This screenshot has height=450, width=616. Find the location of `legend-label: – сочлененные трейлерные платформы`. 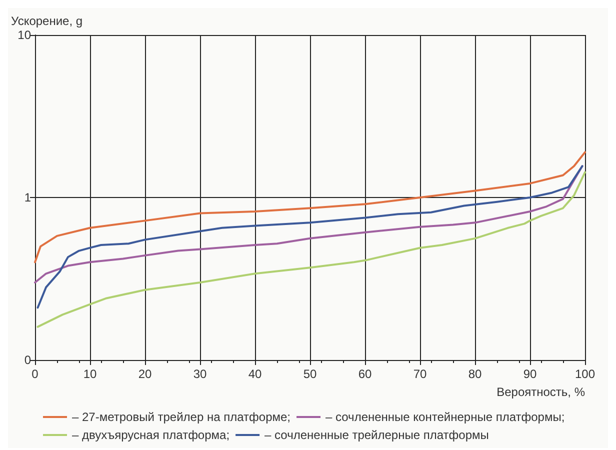

legend-label: – сочлененные трейлерные платформы is located at coordinates (376, 435).